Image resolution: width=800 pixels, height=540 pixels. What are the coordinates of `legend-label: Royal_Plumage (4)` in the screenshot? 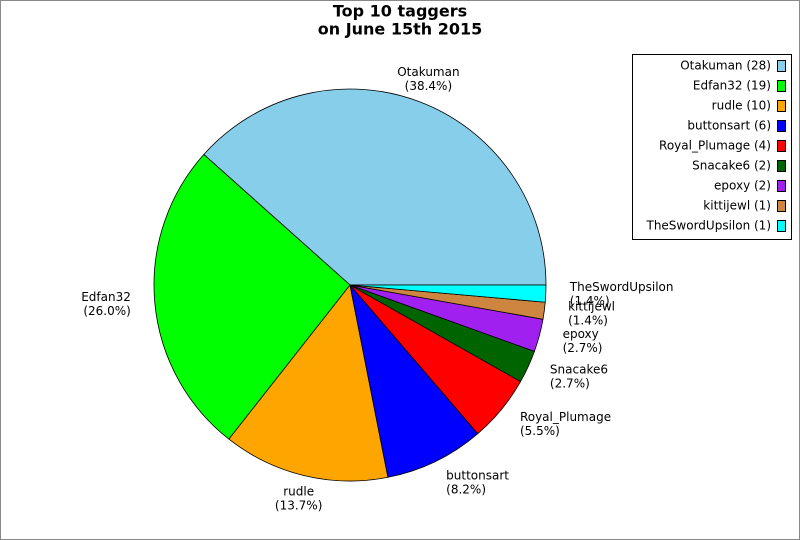 It's located at (715, 146).